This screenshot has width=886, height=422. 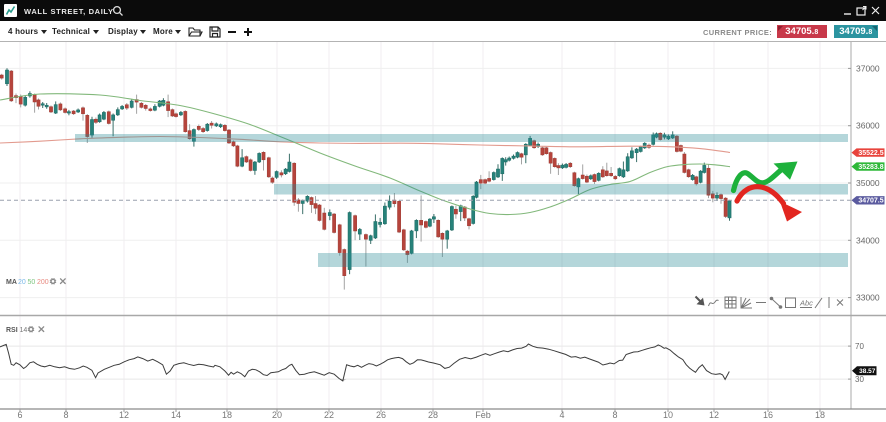 I want to click on svg-text: 37000, so click(x=868, y=68).